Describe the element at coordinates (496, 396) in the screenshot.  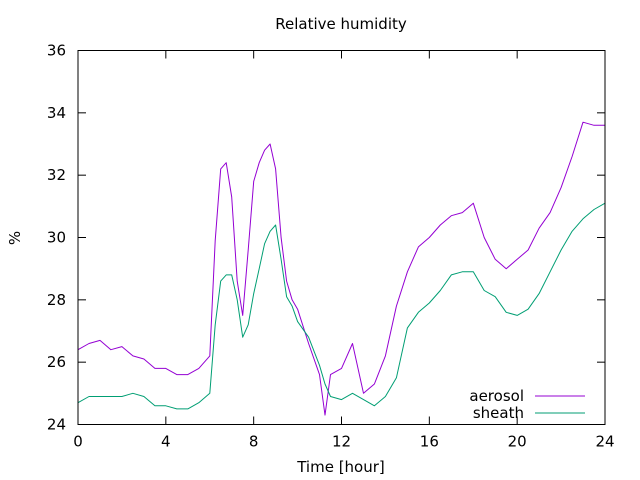
I see `legend-label-aerosol: aerosol` at that location.